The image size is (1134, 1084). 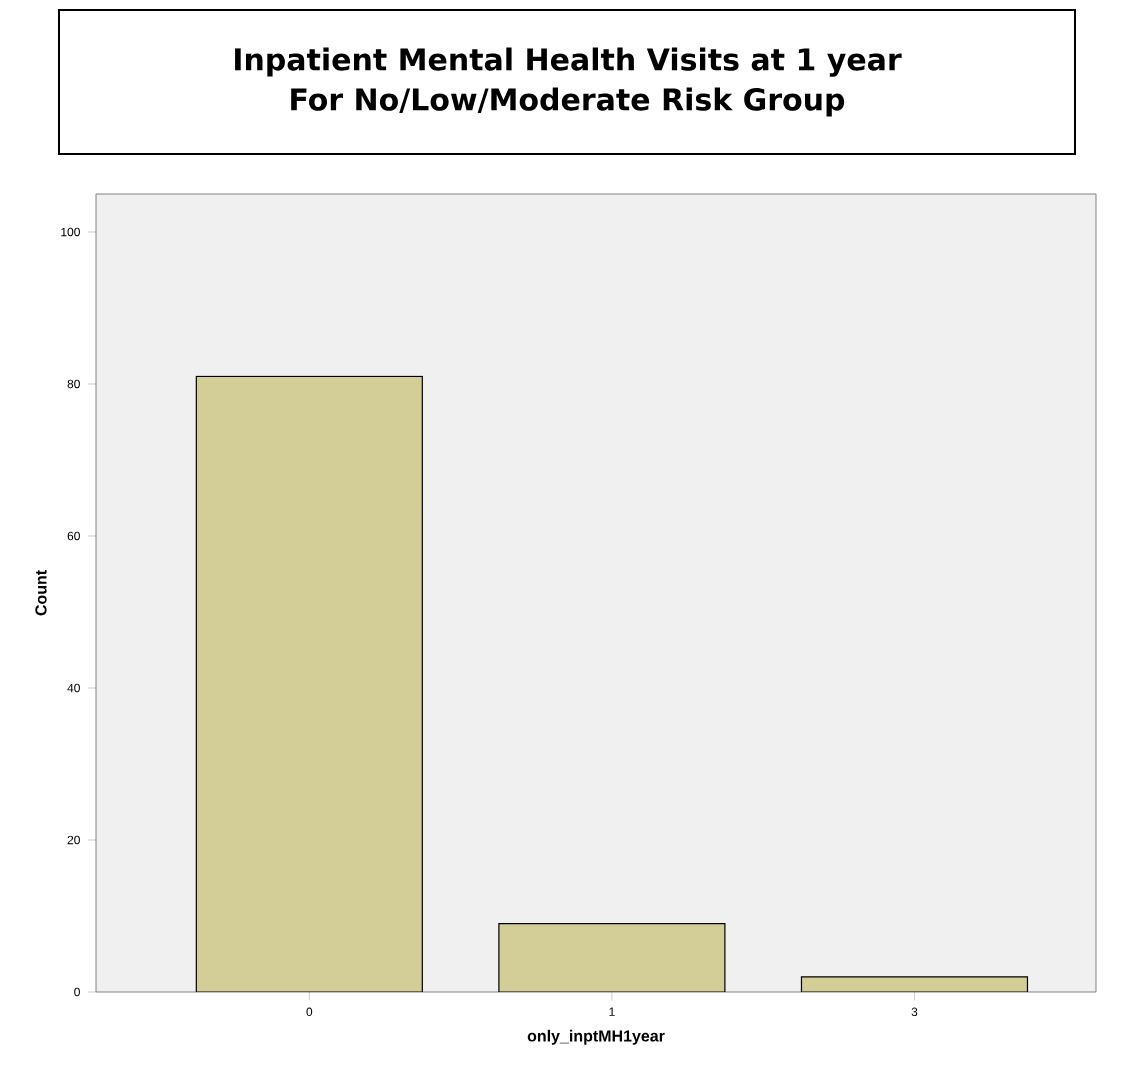 What do you see at coordinates (568, 62) in the screenshot?
I see `chart-title: Inpatient Mental Health Visits at 1 year` at bounding box center [568, 62].